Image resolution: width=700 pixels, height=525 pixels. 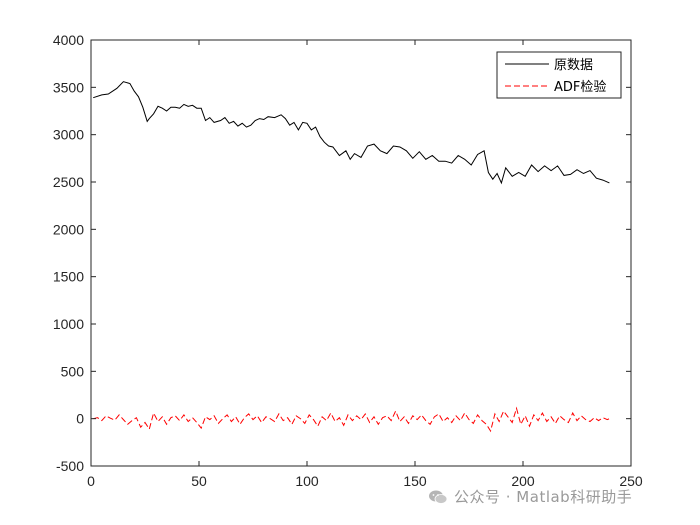 I want to click on x-tick-label: 200, so click(x=523, y=481).